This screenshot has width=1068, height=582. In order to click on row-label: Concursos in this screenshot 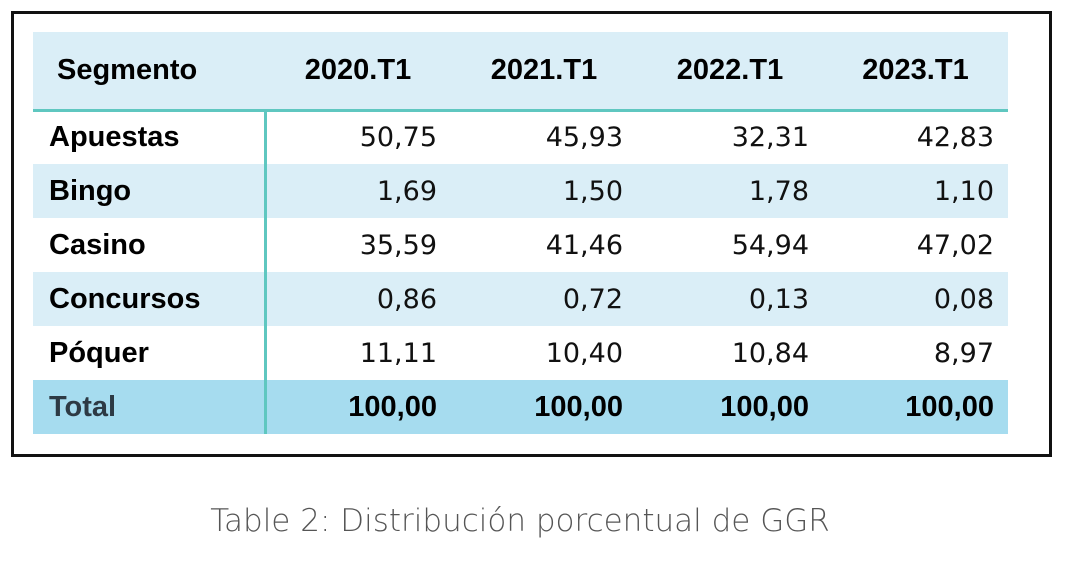, I will do `click(150, 299)`.